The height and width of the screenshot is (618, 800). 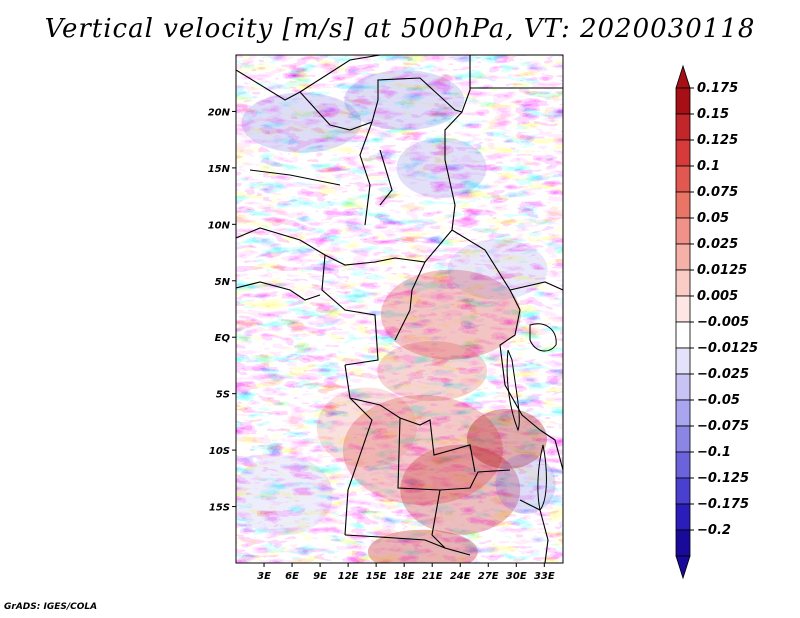 What do you see at coordinates (717, 296) in the screenshot?
I see `colorbar-label: 0.005` at bounding box center [717, 296].